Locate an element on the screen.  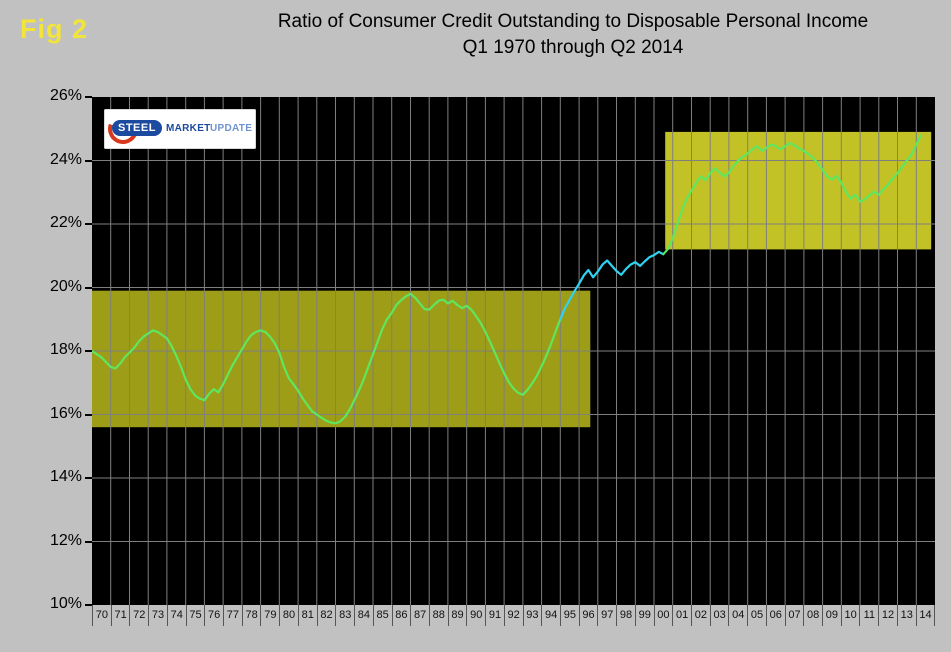
x-tick-label: 81 is located at coordinates (307, 615).